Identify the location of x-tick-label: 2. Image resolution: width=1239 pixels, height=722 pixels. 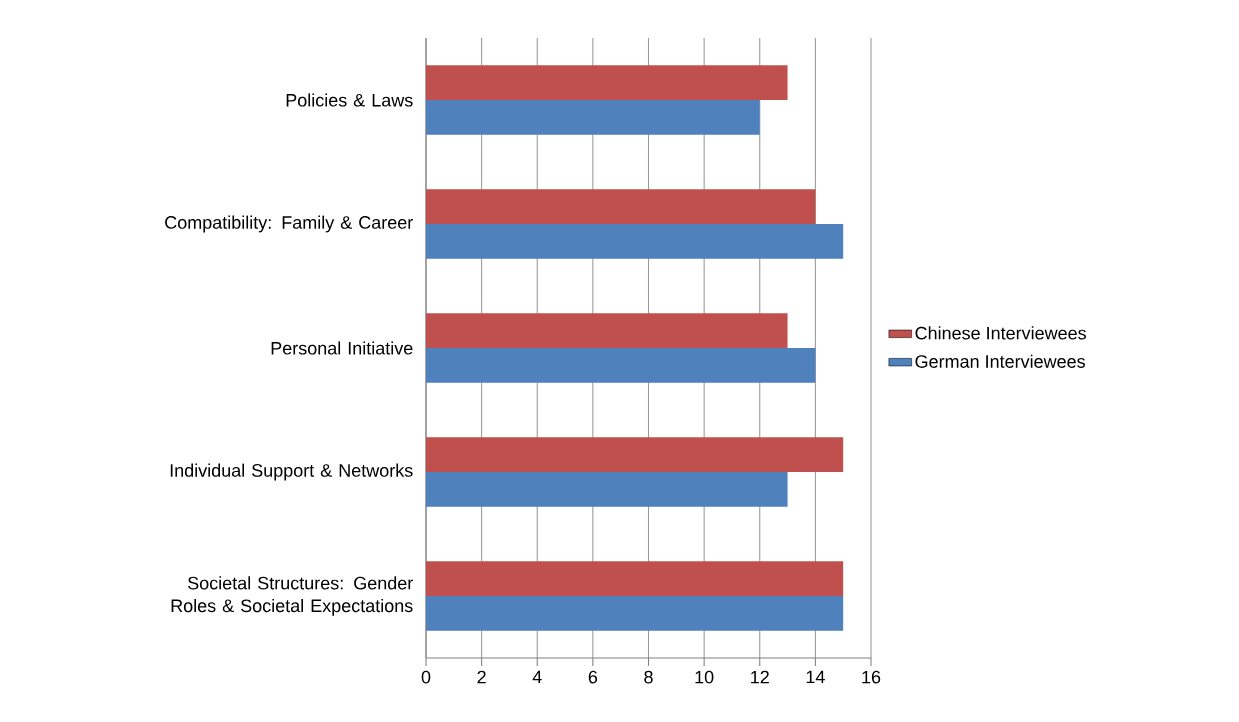
(481, 677).